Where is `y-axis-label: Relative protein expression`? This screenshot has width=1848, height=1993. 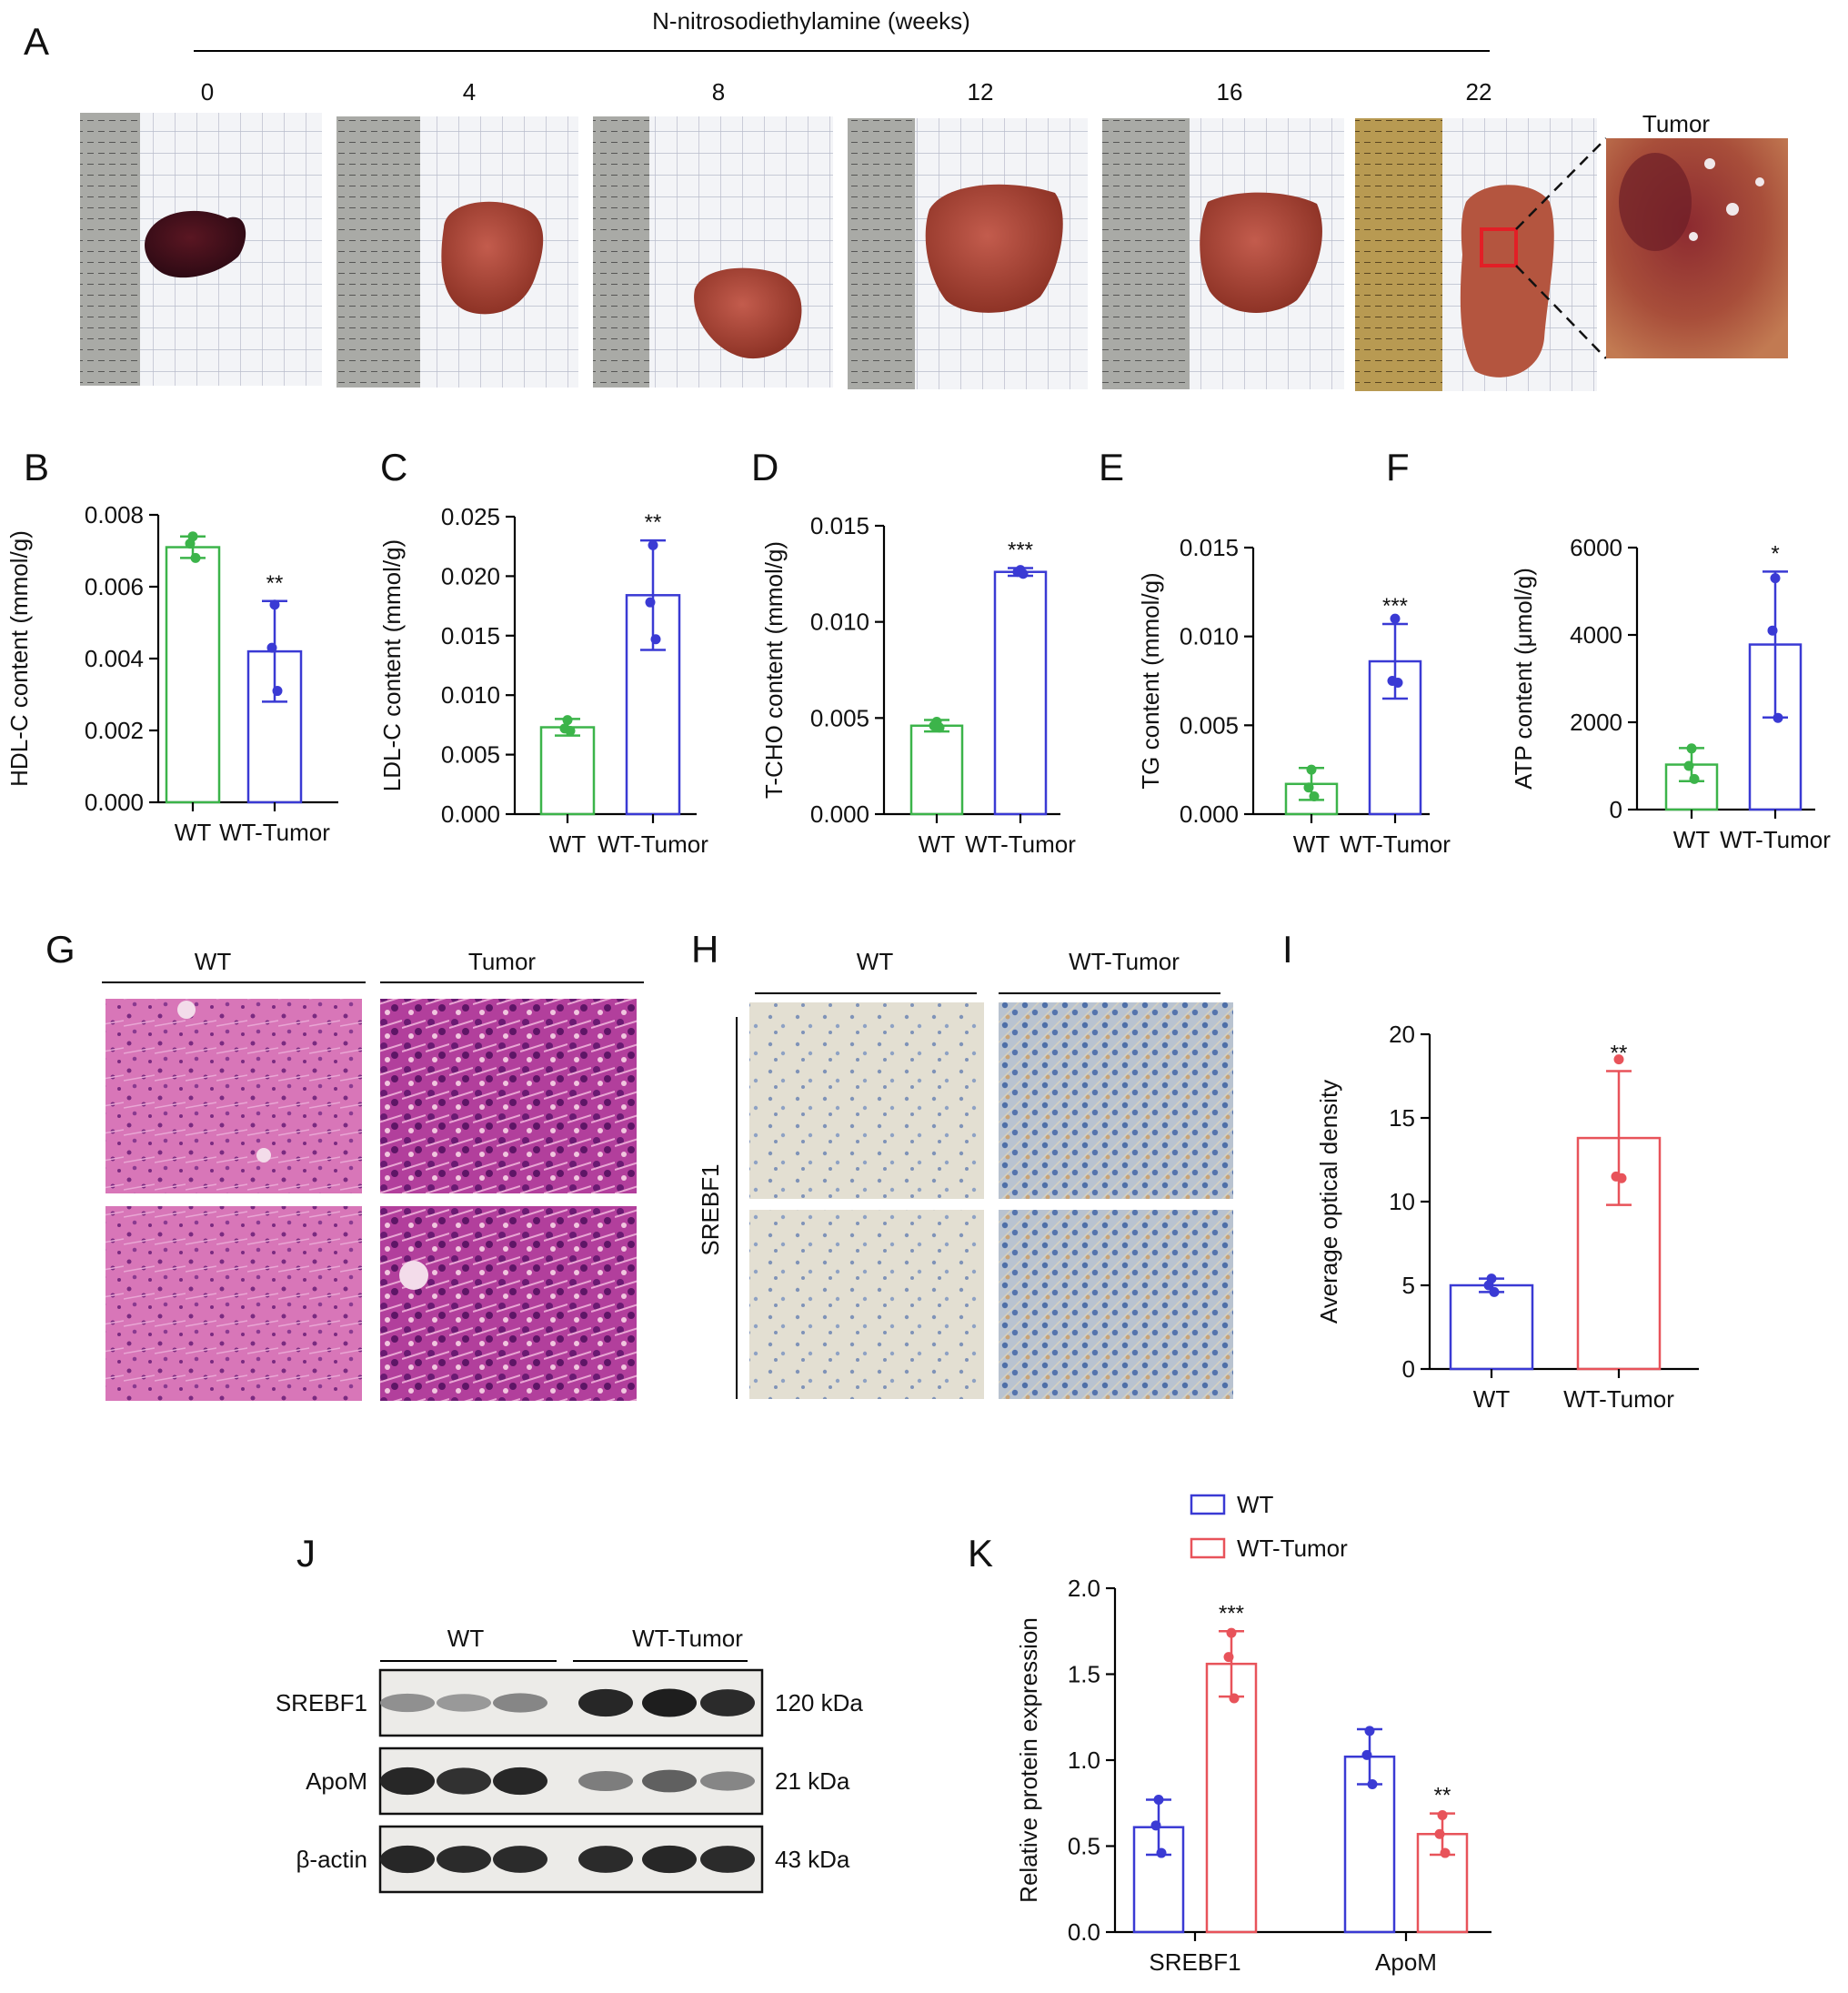 y-axis-label: Relative protein expression is located at coordinates (1028, 1760).